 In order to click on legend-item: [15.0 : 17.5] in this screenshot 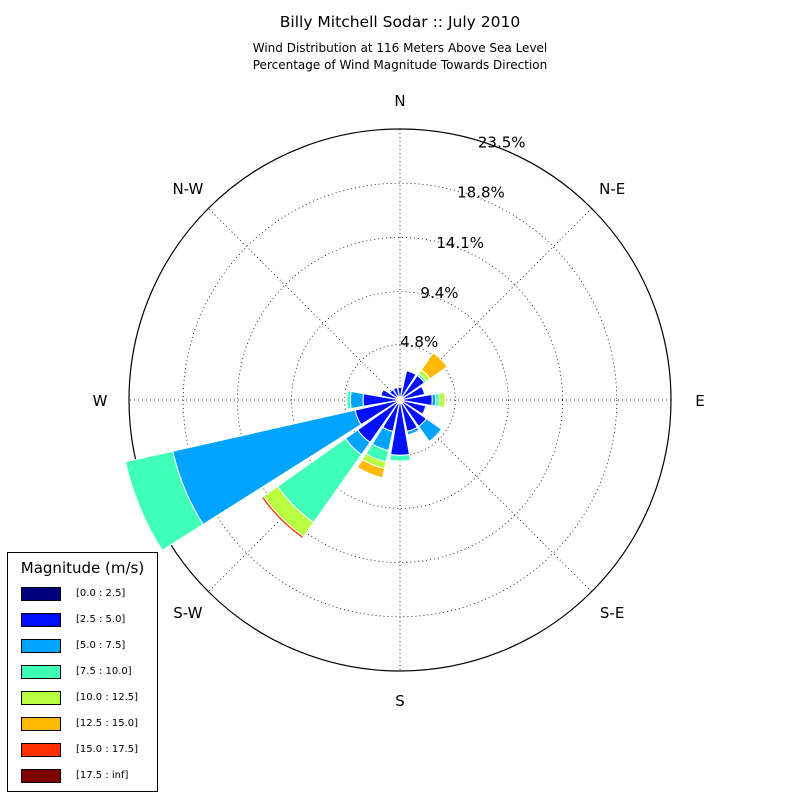, I will do `click(82, 752)`.